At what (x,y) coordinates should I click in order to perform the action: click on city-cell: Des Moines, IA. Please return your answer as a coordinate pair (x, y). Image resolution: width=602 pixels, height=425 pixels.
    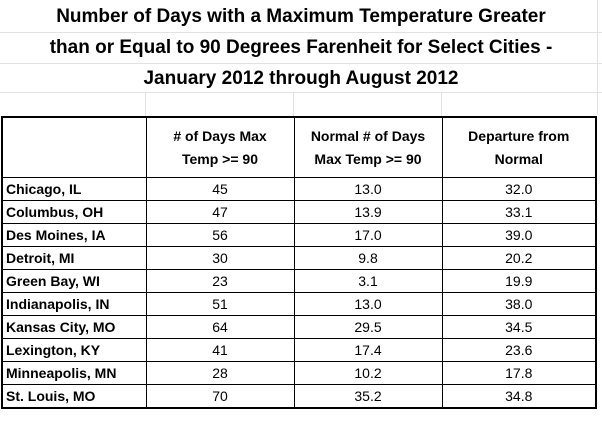
    Looking at the image, I should click on (74, 235).